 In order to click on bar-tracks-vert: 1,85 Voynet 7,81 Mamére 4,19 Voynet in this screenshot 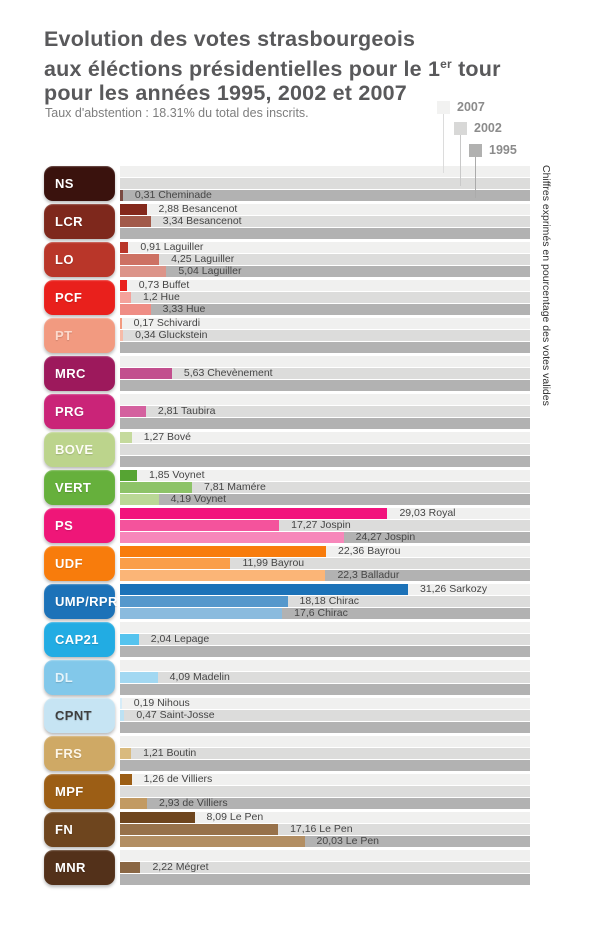, I will do `click(325, 487)`.